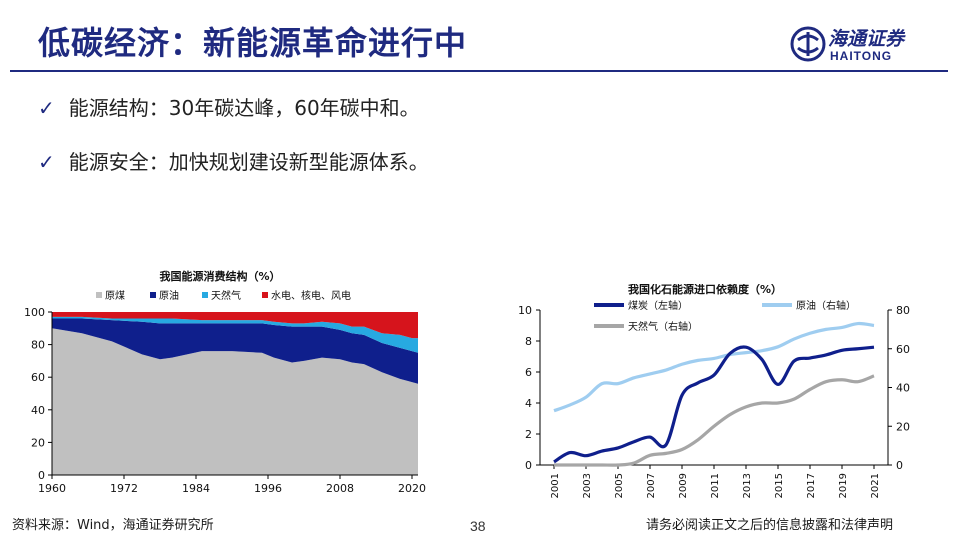 The image size is (960, 540). Describe the element at coordinates (478, 526) in the screenshot. I see `page-number: 38` at that location.